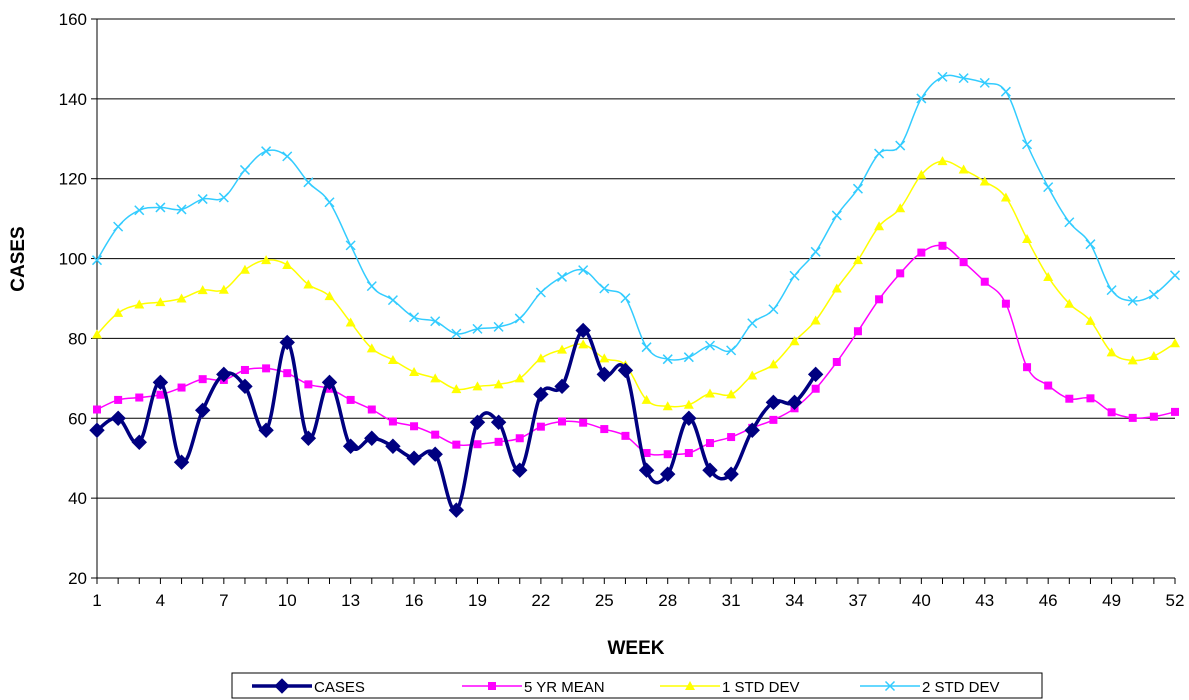 The image size is (1189, 700). Describe the element at coordinates (160, 600) in the screenshot. I see `x-tick-label: 4` at that location.